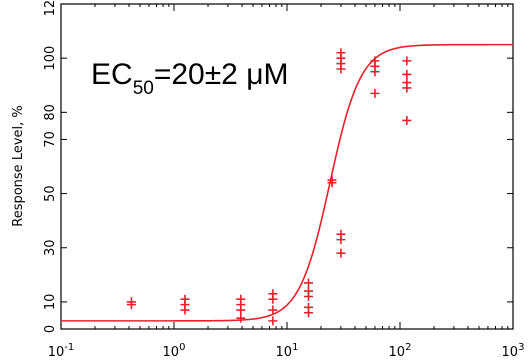 This screenshot has width=528, height=363. Describe the element at coordinates (50, 58) in the screenshot. I see `y-tick-label: 100` at that location.